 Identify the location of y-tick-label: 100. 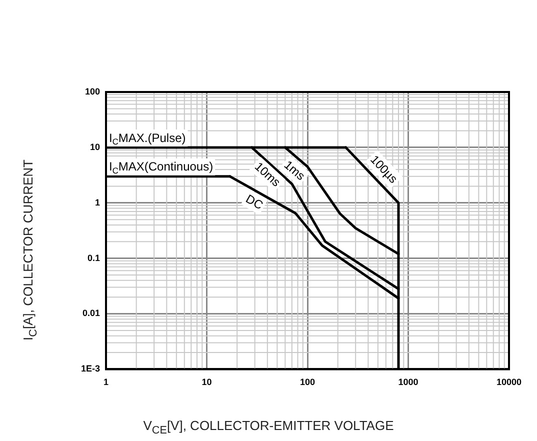
(92, 91).